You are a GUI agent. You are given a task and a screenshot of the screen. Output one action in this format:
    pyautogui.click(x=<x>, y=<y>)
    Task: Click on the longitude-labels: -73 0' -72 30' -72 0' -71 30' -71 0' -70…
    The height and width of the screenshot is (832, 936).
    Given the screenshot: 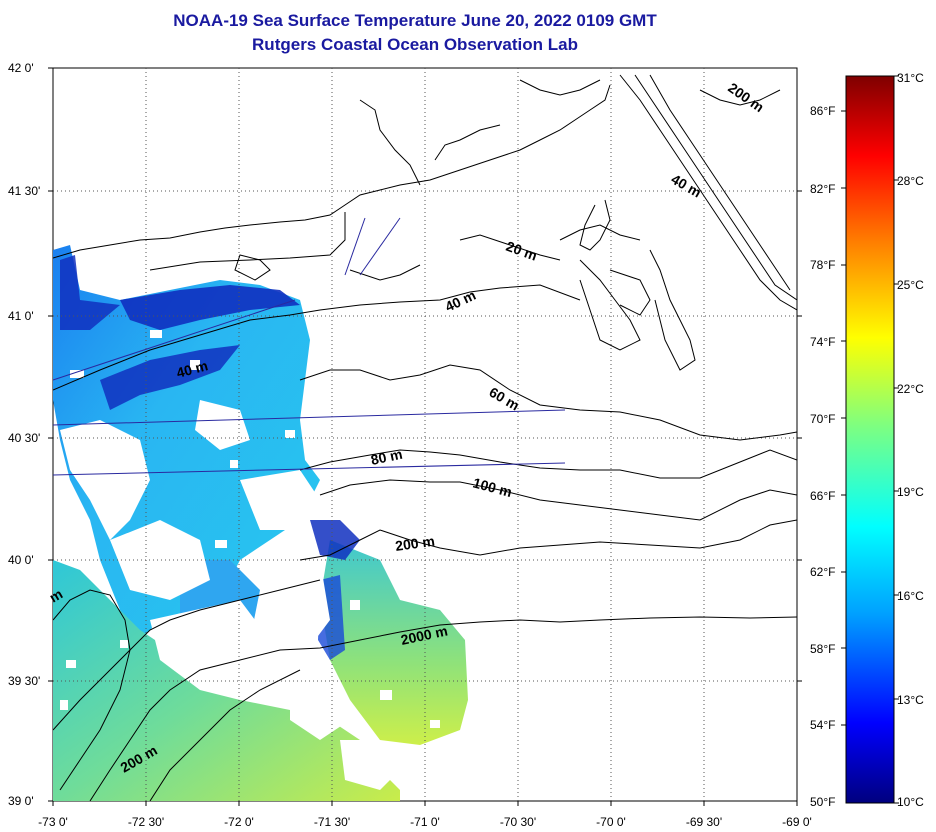 What is the action you would take?
    pyautogui.click(x=425, y=822)
    